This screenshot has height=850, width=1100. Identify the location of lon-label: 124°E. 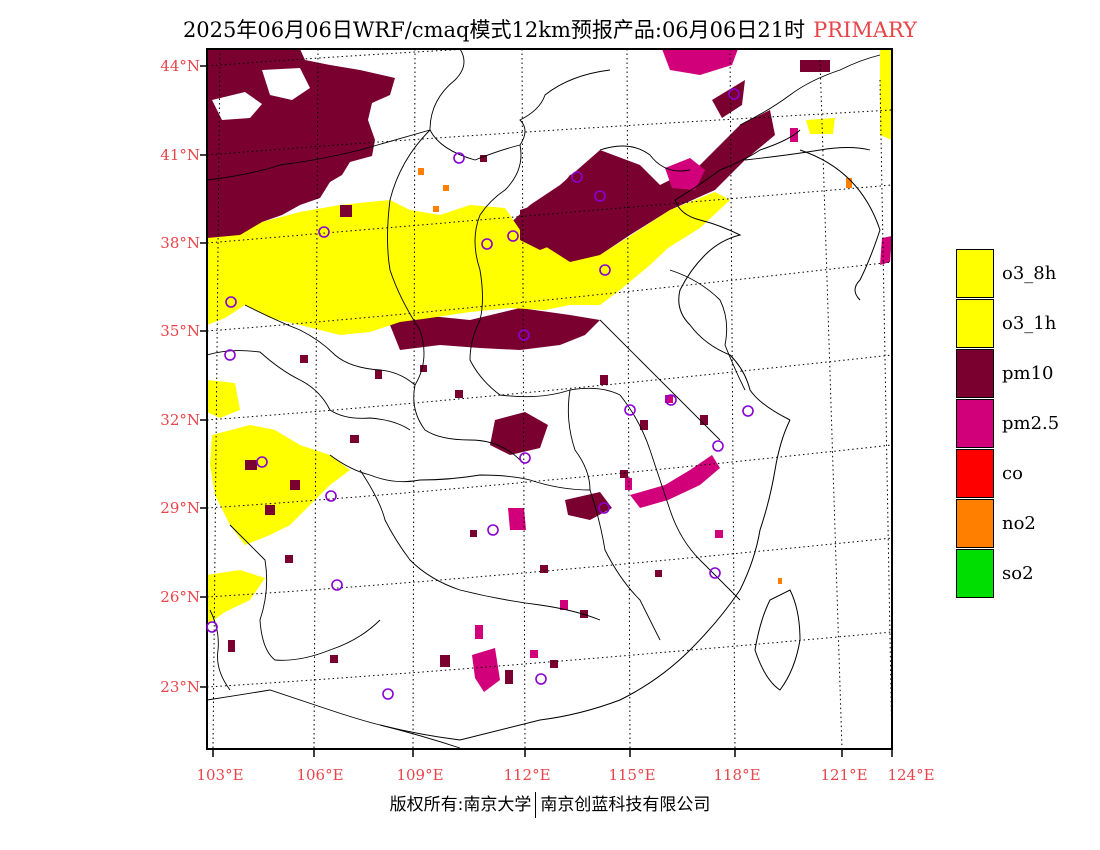
(911, 775).